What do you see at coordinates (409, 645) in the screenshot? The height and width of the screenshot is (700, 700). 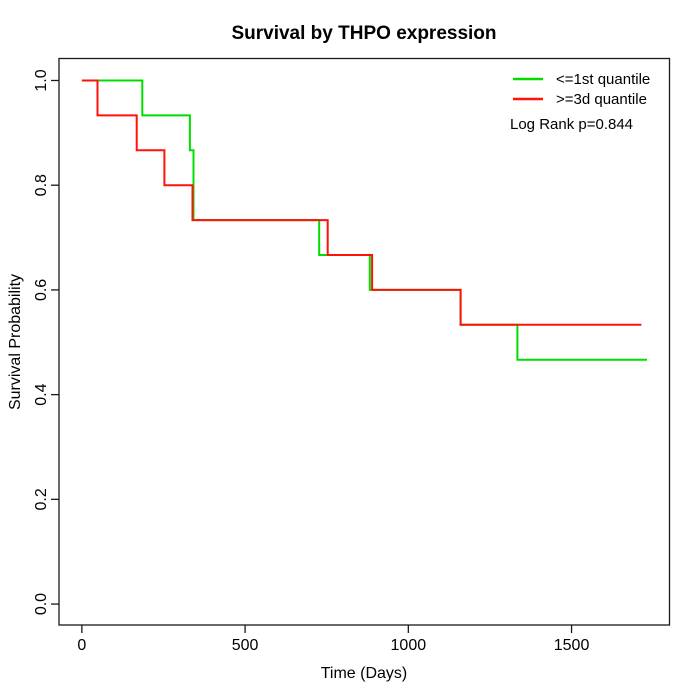 I see `x-tick-label: 1000` at bounding box center [409, 645].